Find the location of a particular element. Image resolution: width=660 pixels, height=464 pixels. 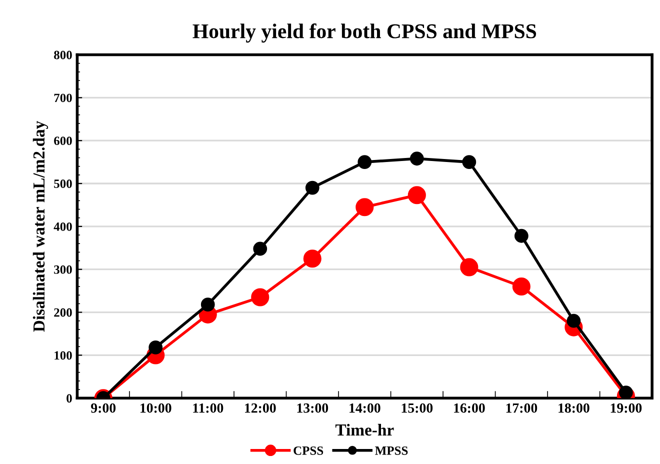

x-tick-label: 13:00 is located at coordinates (312, 408).